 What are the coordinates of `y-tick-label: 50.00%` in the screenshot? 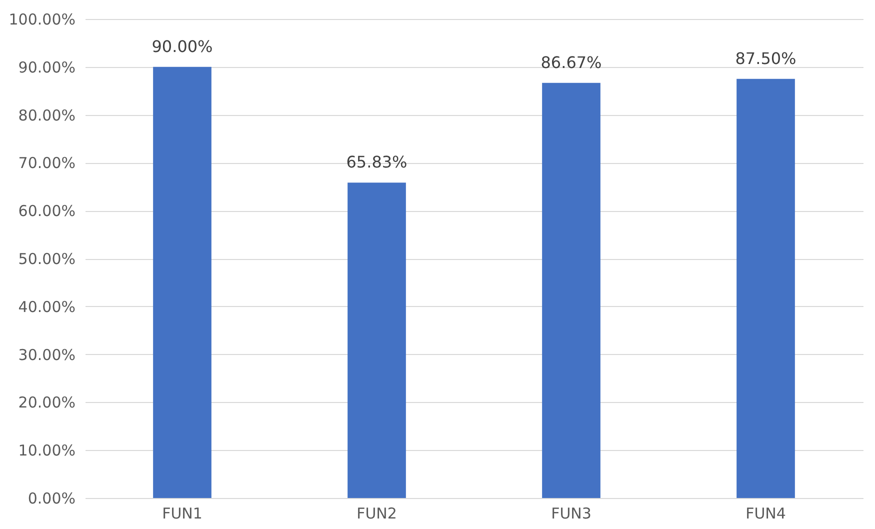 It's located at (47, 259).